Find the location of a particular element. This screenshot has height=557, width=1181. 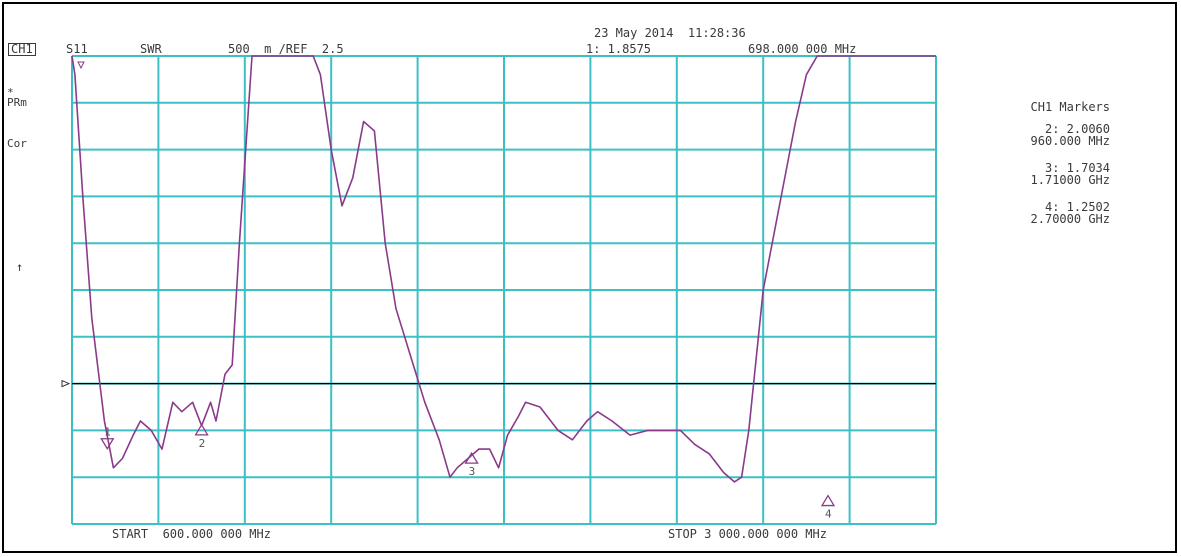

marker-entry-4: 4: 1.2502 2.70000 GHz is located at coordinates (1035, 213).